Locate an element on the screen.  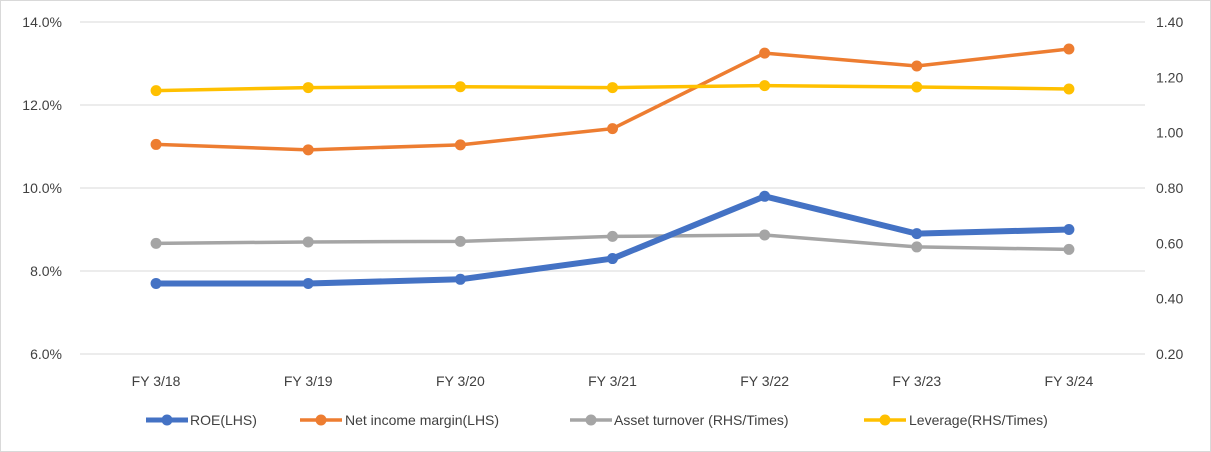
legend-item: ROE(LHS) is located at coordinates (201, 420).